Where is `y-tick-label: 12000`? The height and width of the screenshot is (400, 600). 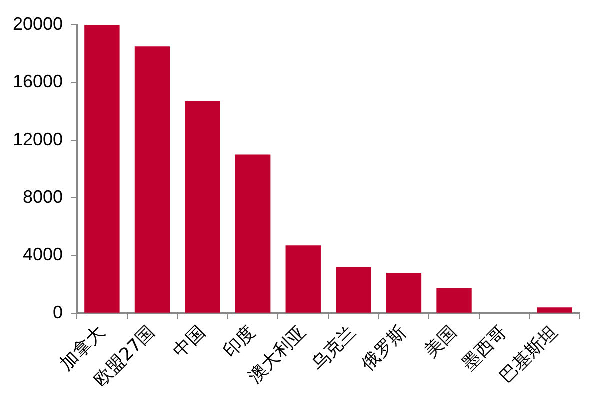
y-tick-label: 12000 is located at coordinates (38, 139).